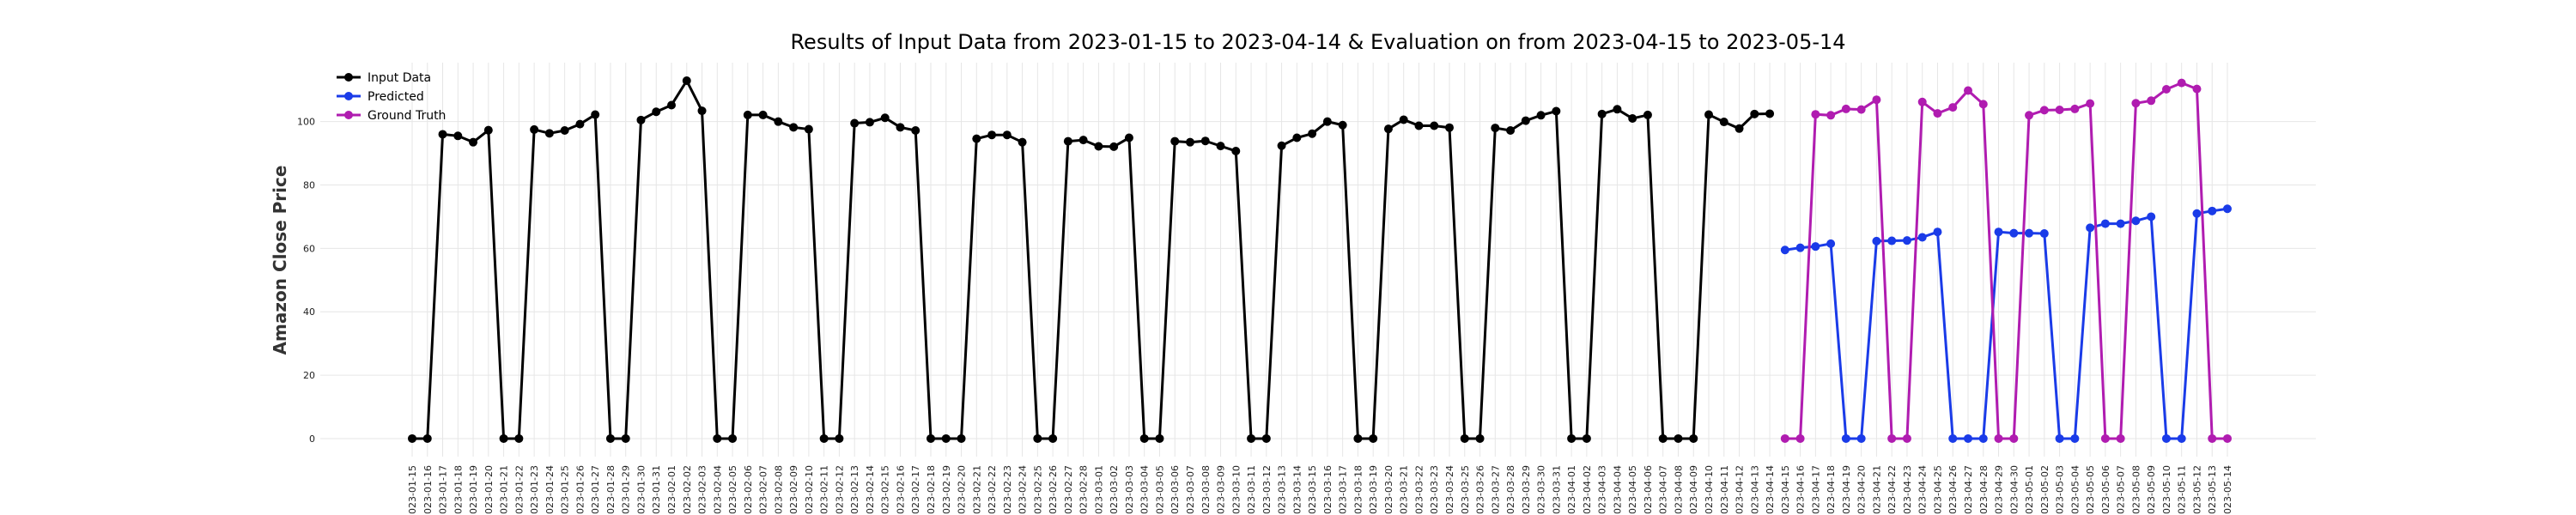 Image resolution: width=2576 pixels, height=515 pixels. I want to click on x-tick-label: 2023-03-31, so click(1557, 490).